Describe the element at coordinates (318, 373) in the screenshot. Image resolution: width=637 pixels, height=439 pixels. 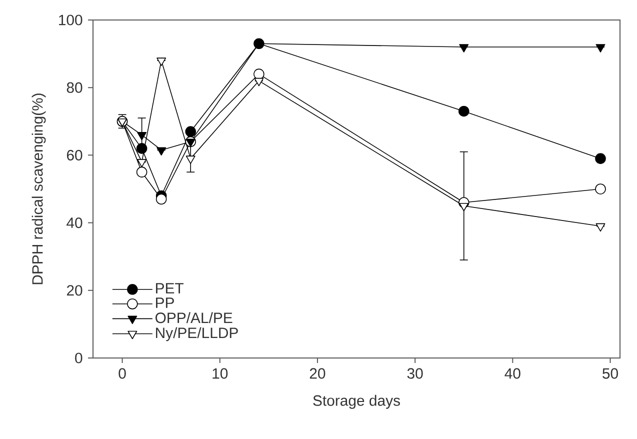
I see `x-tick-label: 20` at that location.